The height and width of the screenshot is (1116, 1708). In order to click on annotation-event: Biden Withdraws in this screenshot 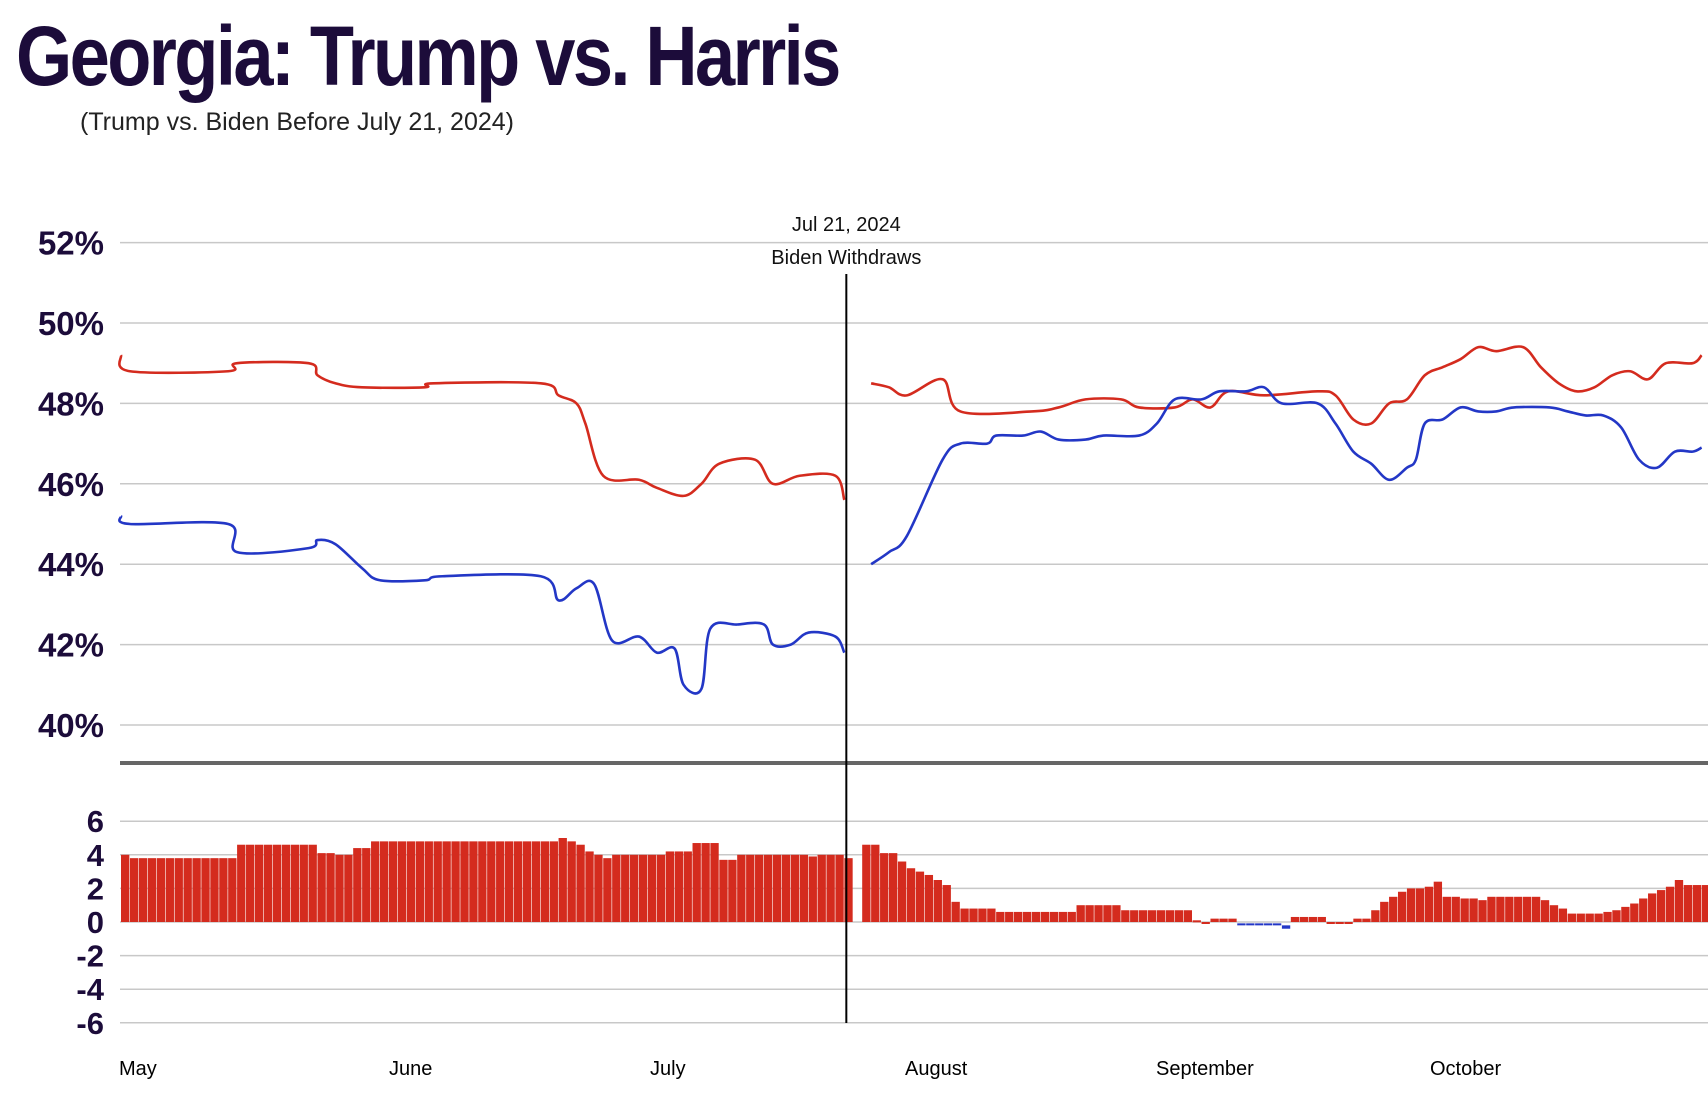, I will do `click(846, 258)`.